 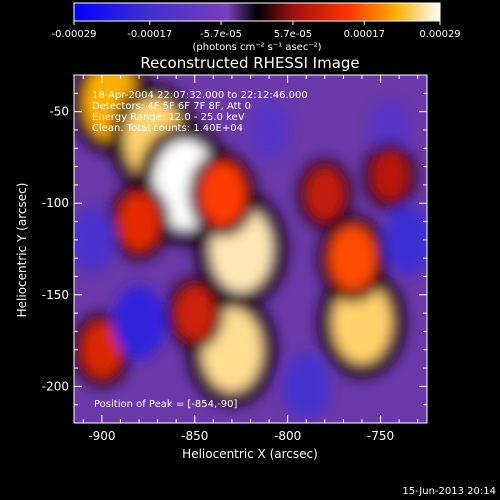 I want to click on colorbar, so click(x=257, y=12).